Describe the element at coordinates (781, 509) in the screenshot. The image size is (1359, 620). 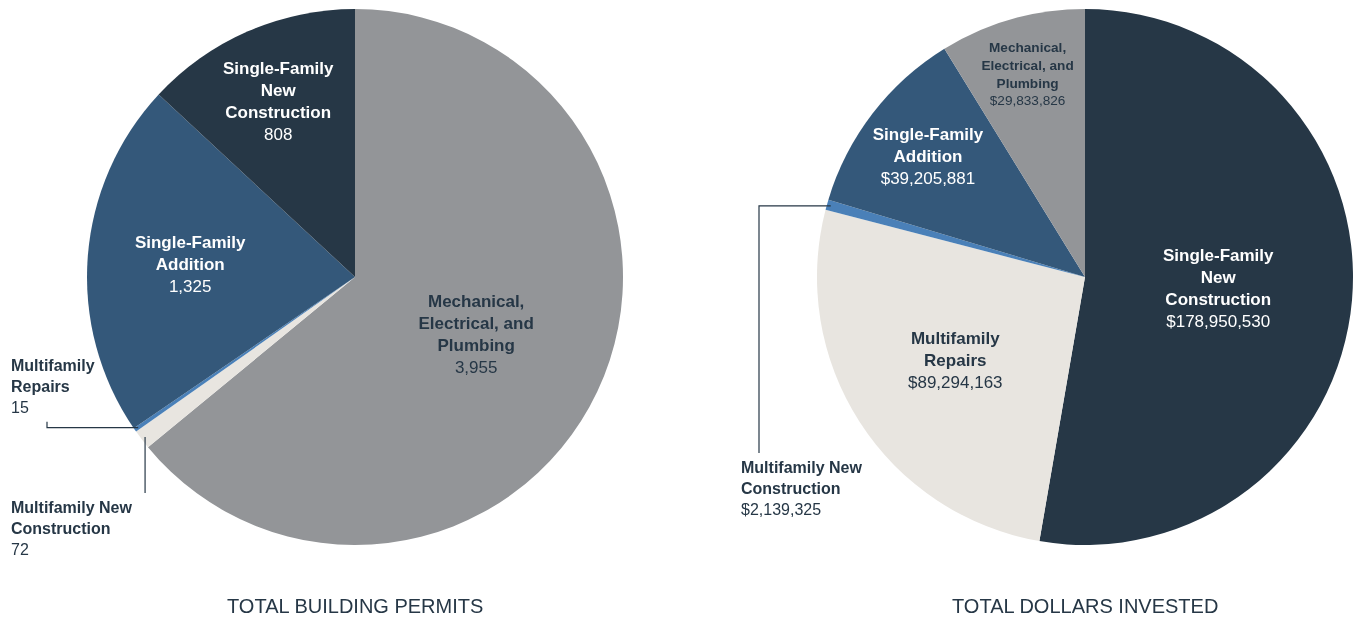
I see `data-label: $2,139,325` at that location.